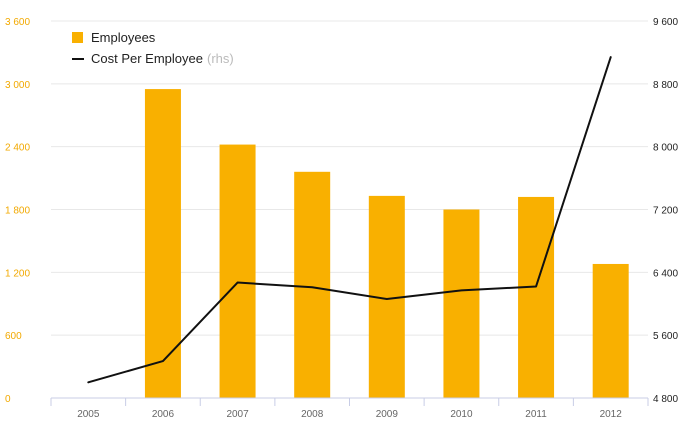 This screenshot has width=700, height=433. Describe the element at coordinates (123, 37) in the screenshot. I see `legend-employees-label: Employees` at that location.